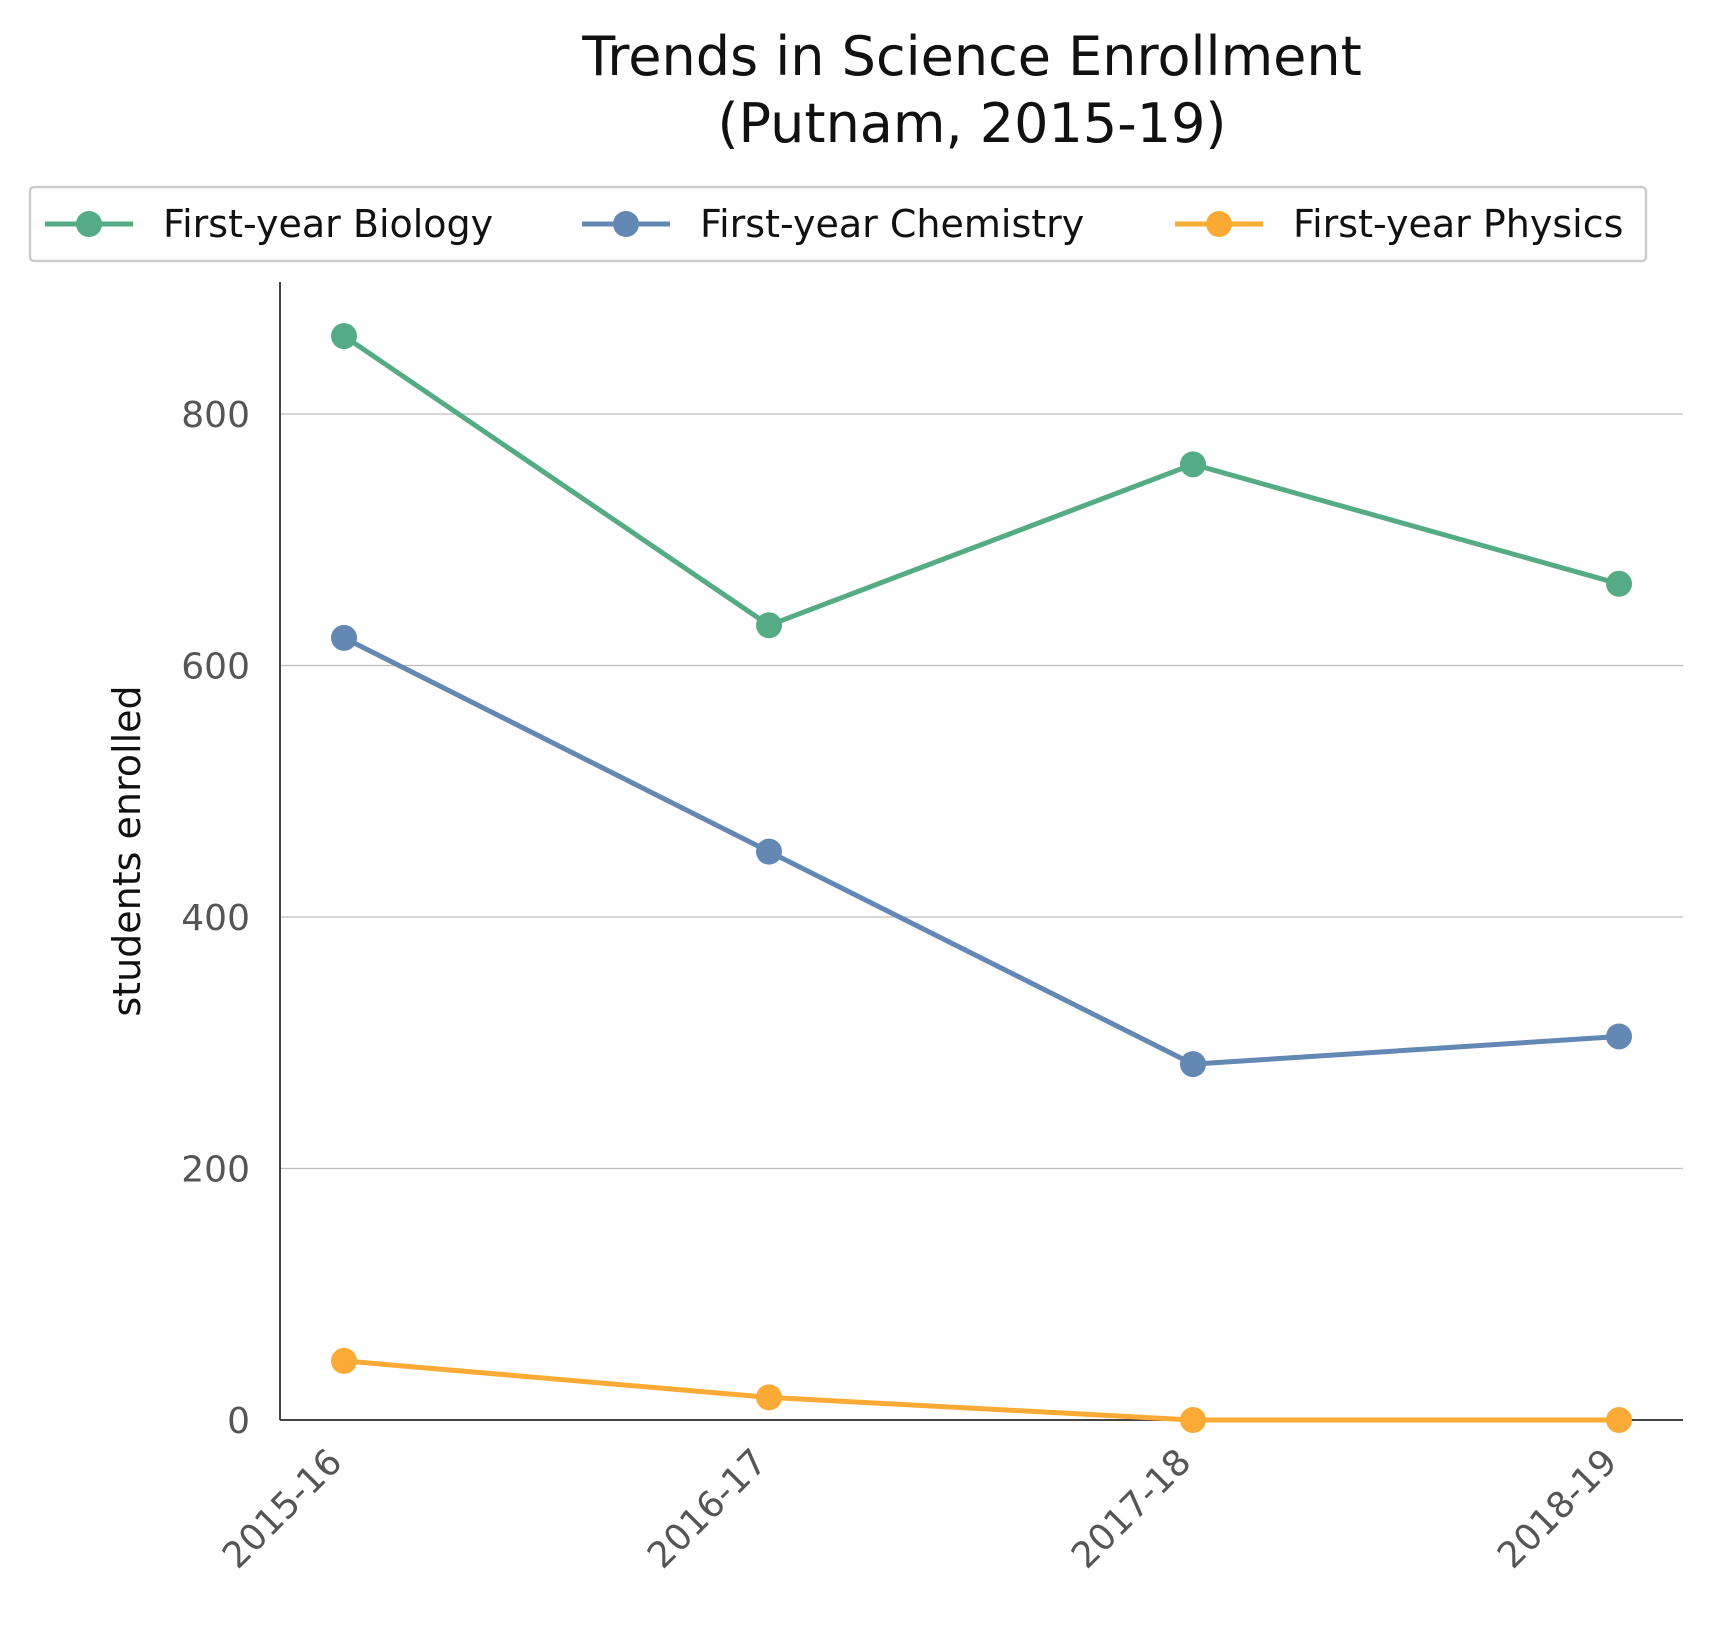 The image size is (1721, 1634). I want to click on y-tick-label-400: 400, so click(215, 918).